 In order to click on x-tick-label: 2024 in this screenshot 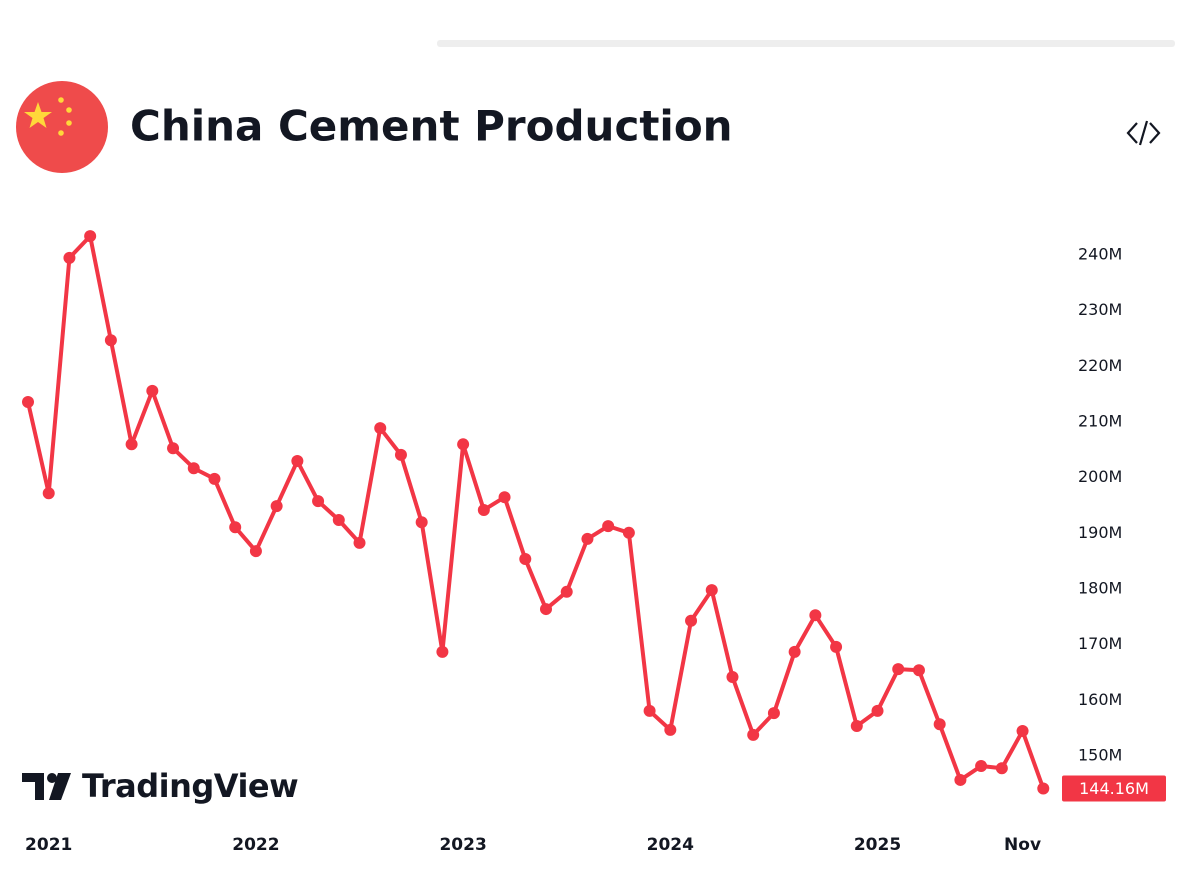, I will do `click(670, 845)`.